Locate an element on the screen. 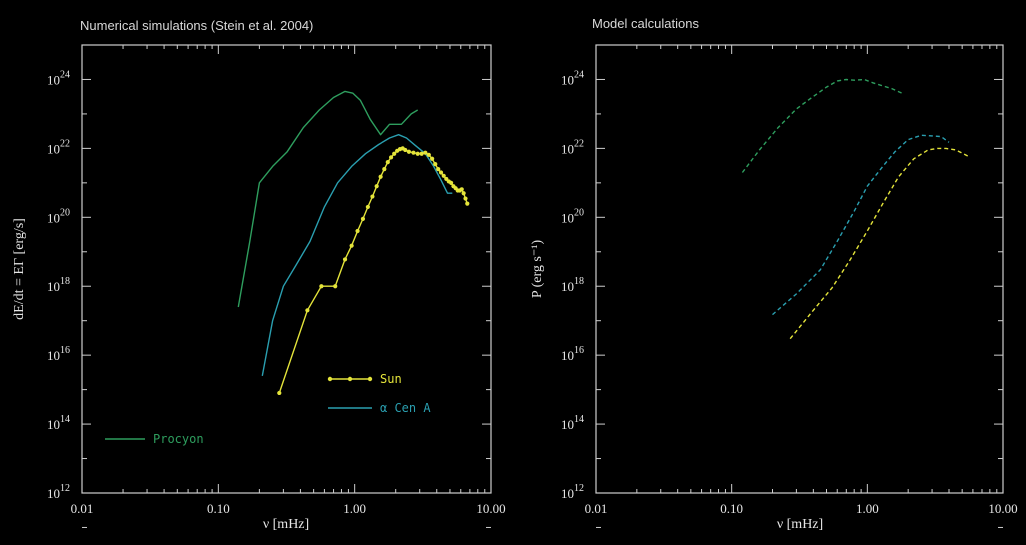 This screenshot has width=1026, height=545. legend-procyon-label: Procyon is located at coordinates (178, 439).